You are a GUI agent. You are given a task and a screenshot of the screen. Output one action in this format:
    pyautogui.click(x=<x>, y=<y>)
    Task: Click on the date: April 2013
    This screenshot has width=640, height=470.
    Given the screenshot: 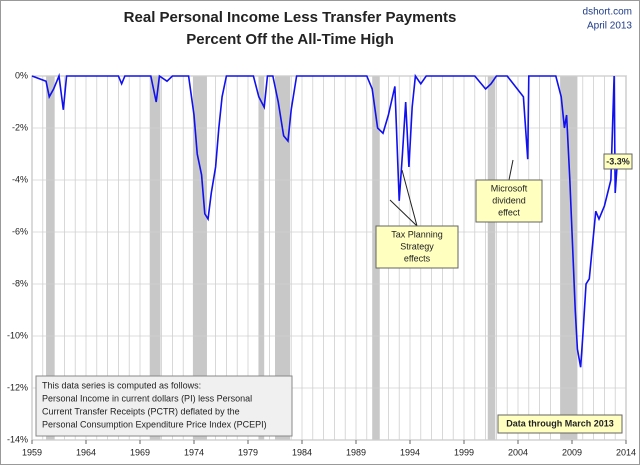 What is the action you would take?
    pyautogui.click(x=609, y=26)
    